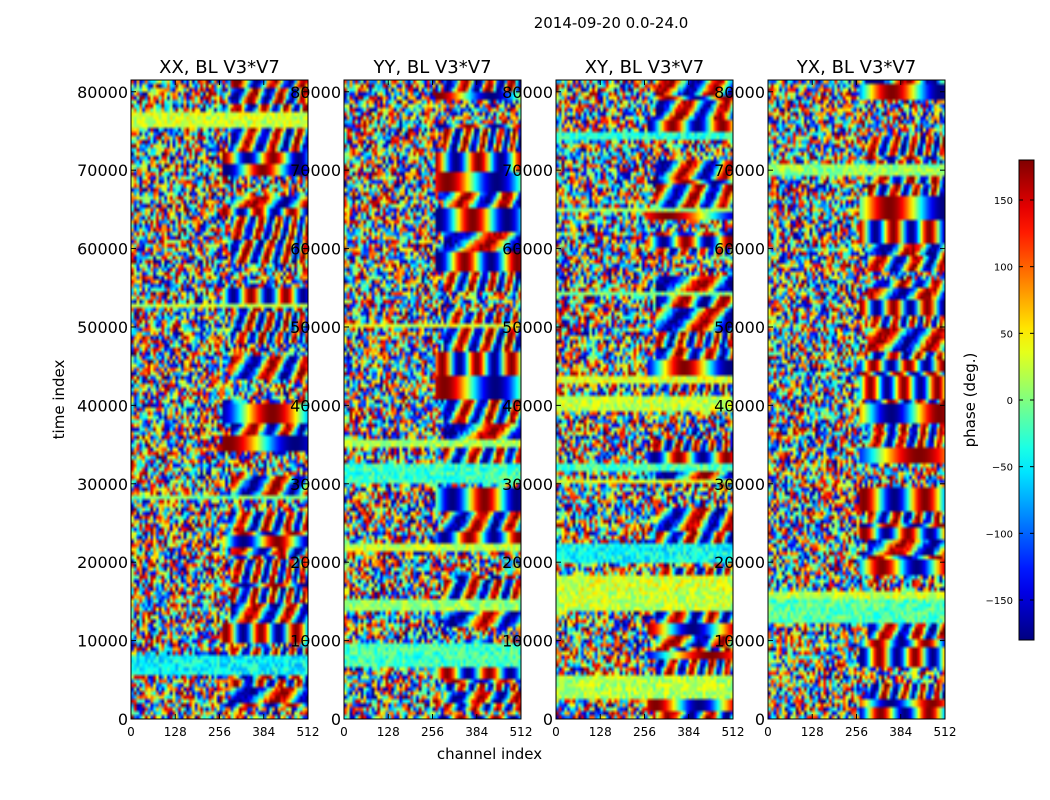 This screenshot has height=800, width=1050. What do you see at coordinates (219, 67) in the screenshot?
I see `panel-title: XX, BL V3*V7` at bounding box center [219, 67].